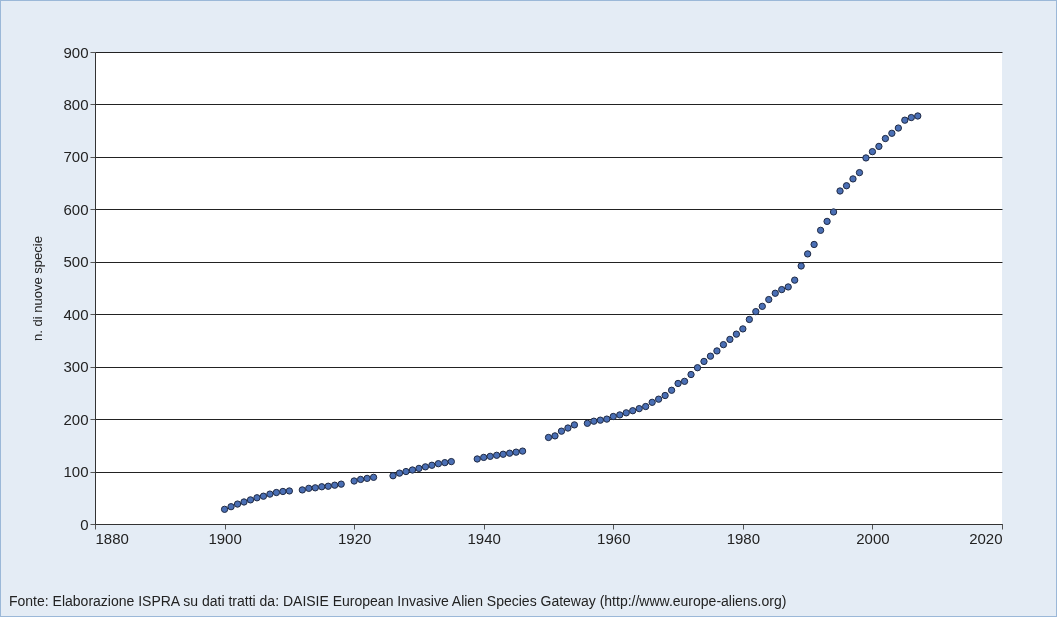 This screenshot has height=617, width=1057. What do you see at coordinates (873, 538) in the screenshot?
I see `x-tick-label: 2000` at bounding box center [873, 538].